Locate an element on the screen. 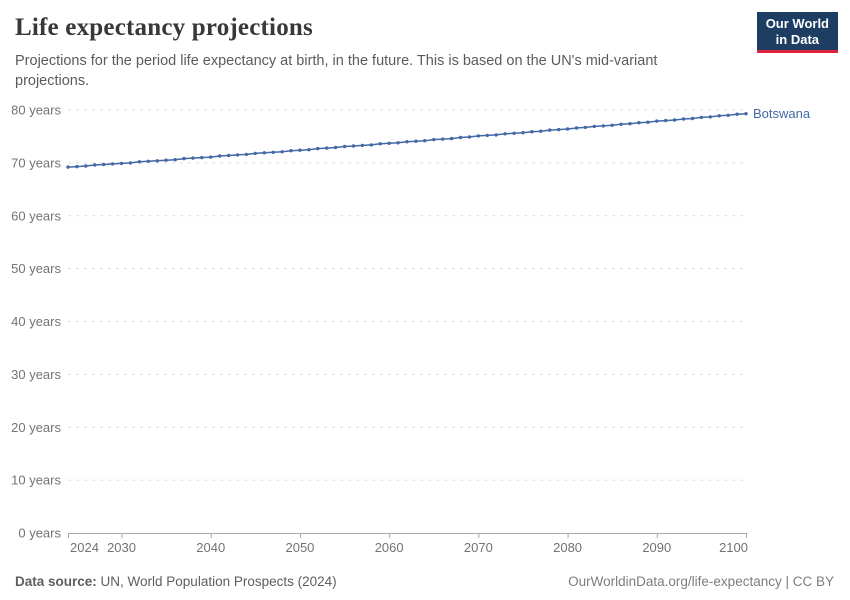 This screenshot has height=600, width=850. y-axis-tick-label: 70 years is located at coordinates (36, 162).